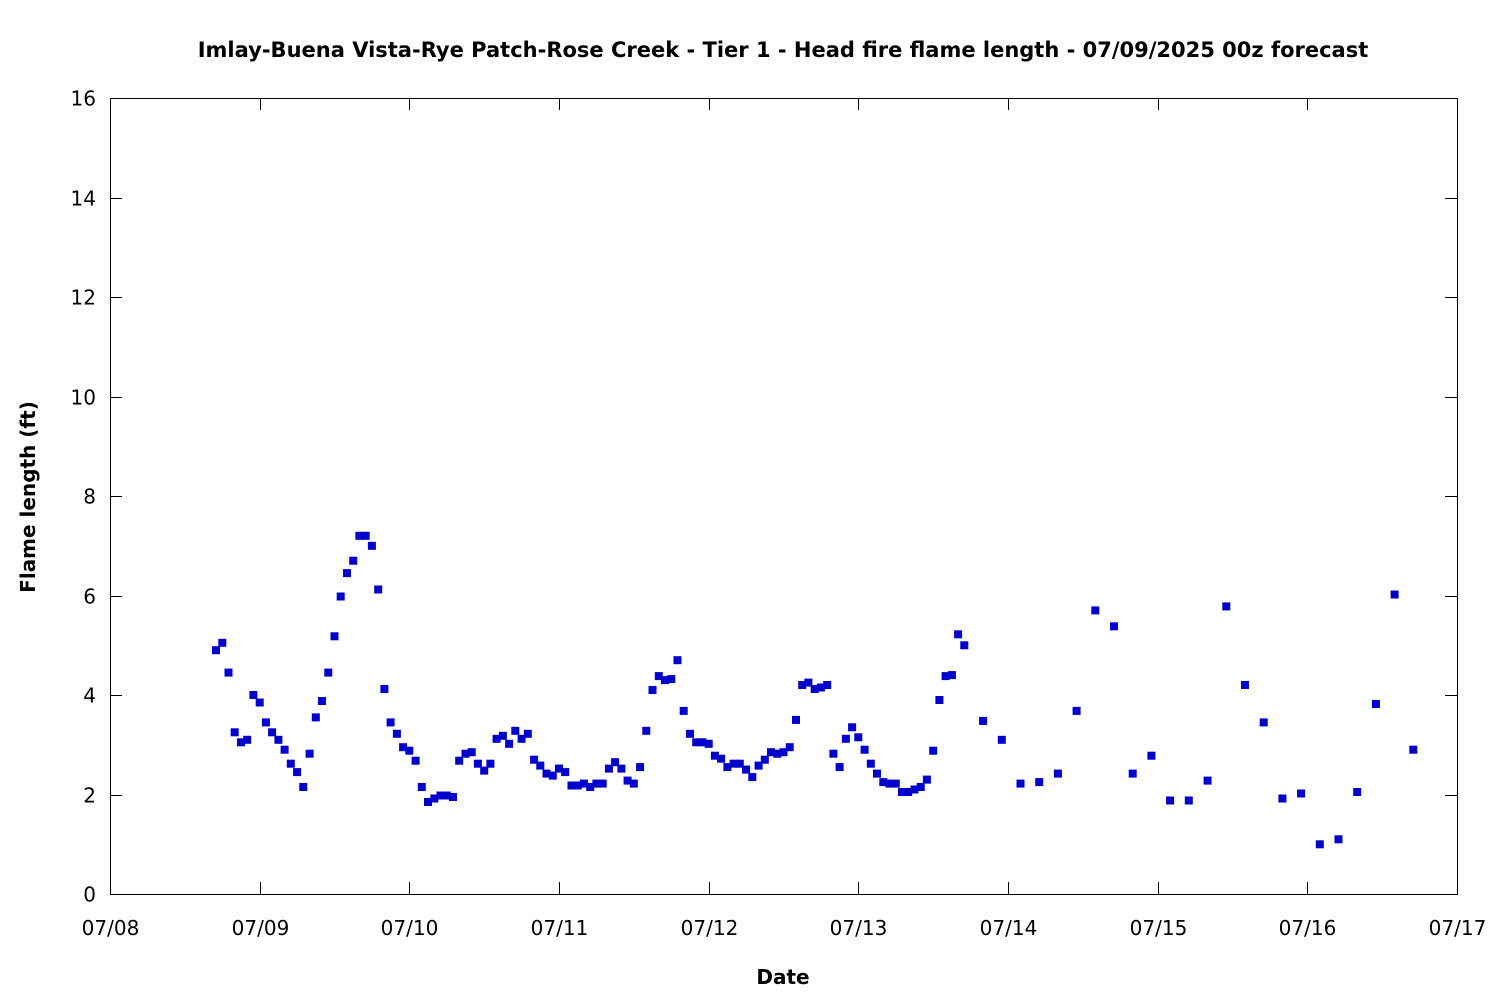 The width and height of the screenshot is (1500, 1000). Describe the element at coordinates (261, 928) in the screenshot. I see `x-tick-label: 07/09` at that location.